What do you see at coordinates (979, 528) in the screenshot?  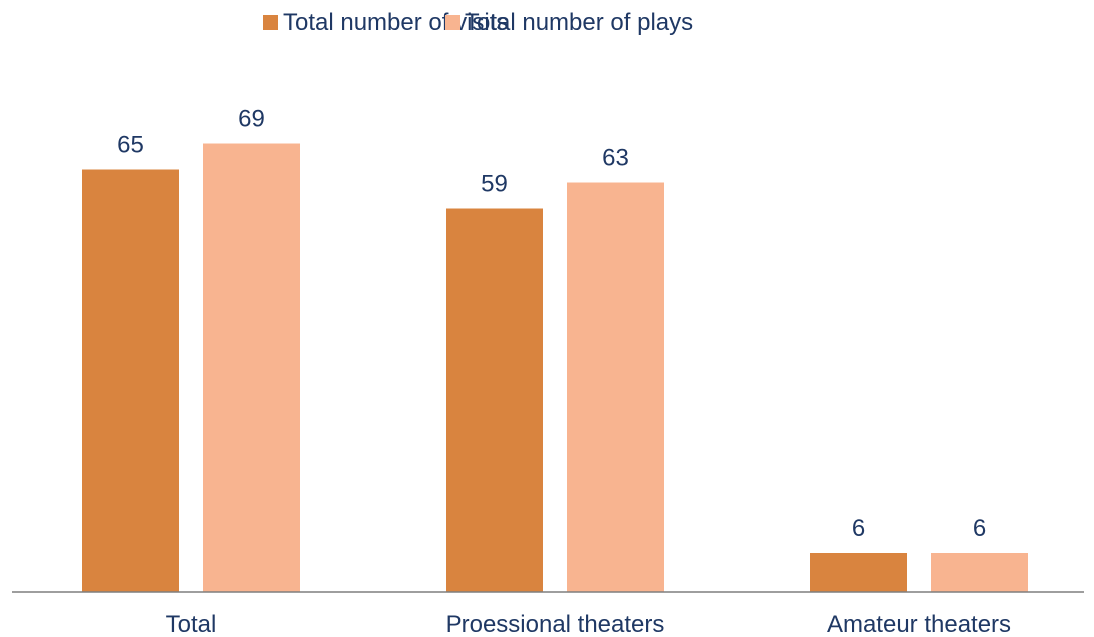 I see `data-label-1-2: 6` at bounding box center [979, 528].